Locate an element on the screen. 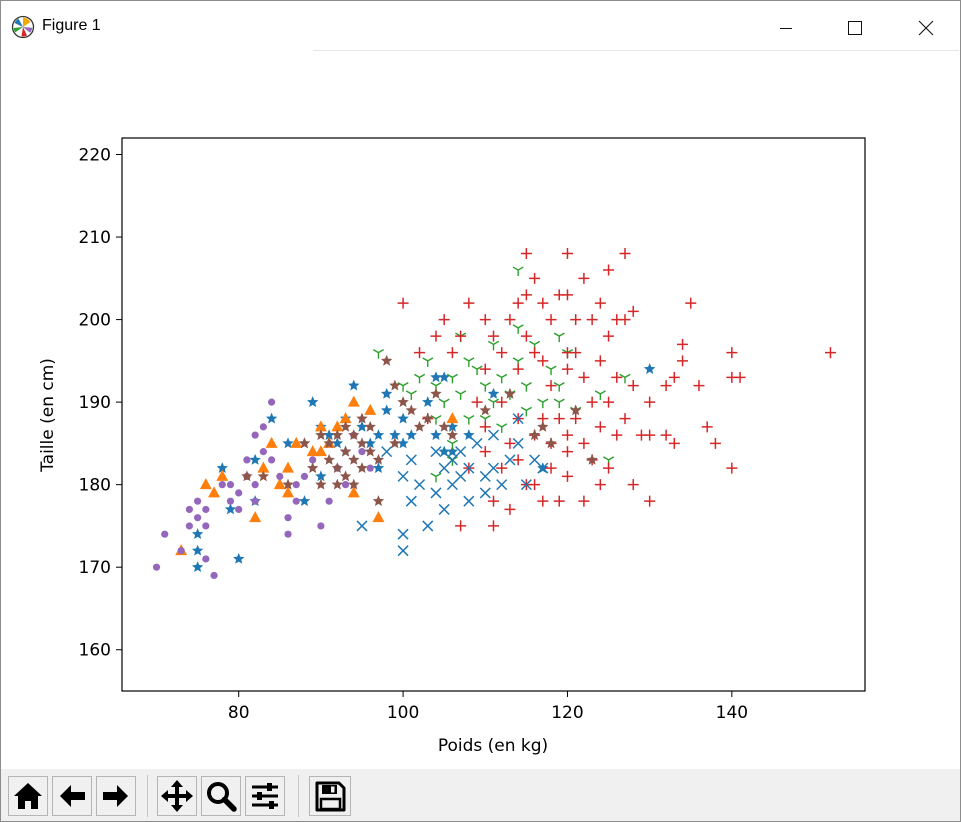  save-button is located at coordinates (330, 796).